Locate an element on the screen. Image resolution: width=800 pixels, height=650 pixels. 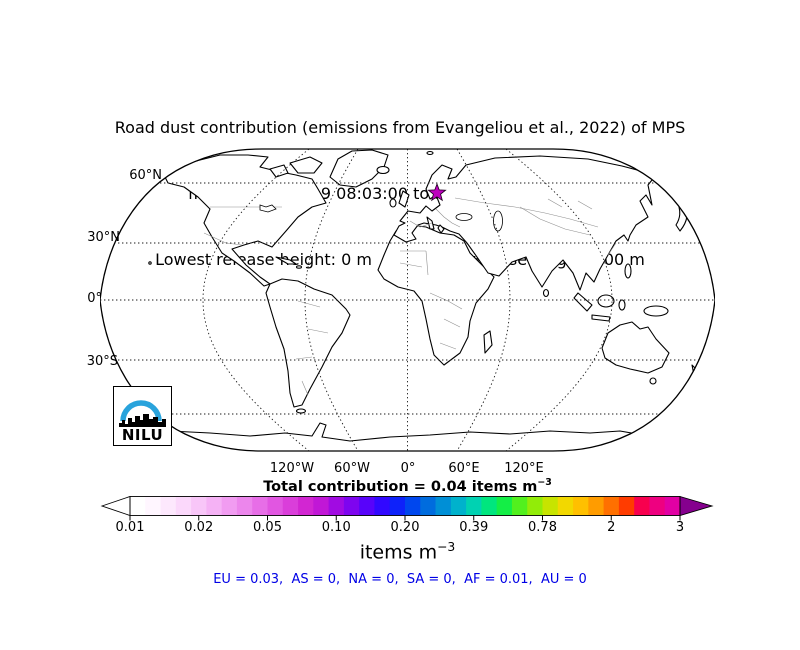
colorbar is located at coordinates (407, 508).